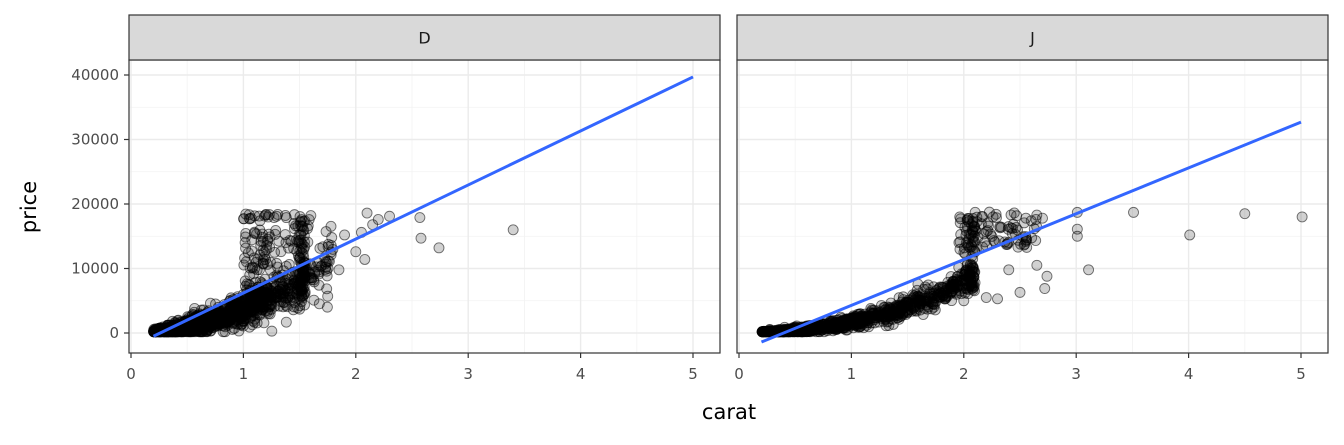 This screenshot has height=445, width=1344. I want to click on strip-background, so click(424, 37).